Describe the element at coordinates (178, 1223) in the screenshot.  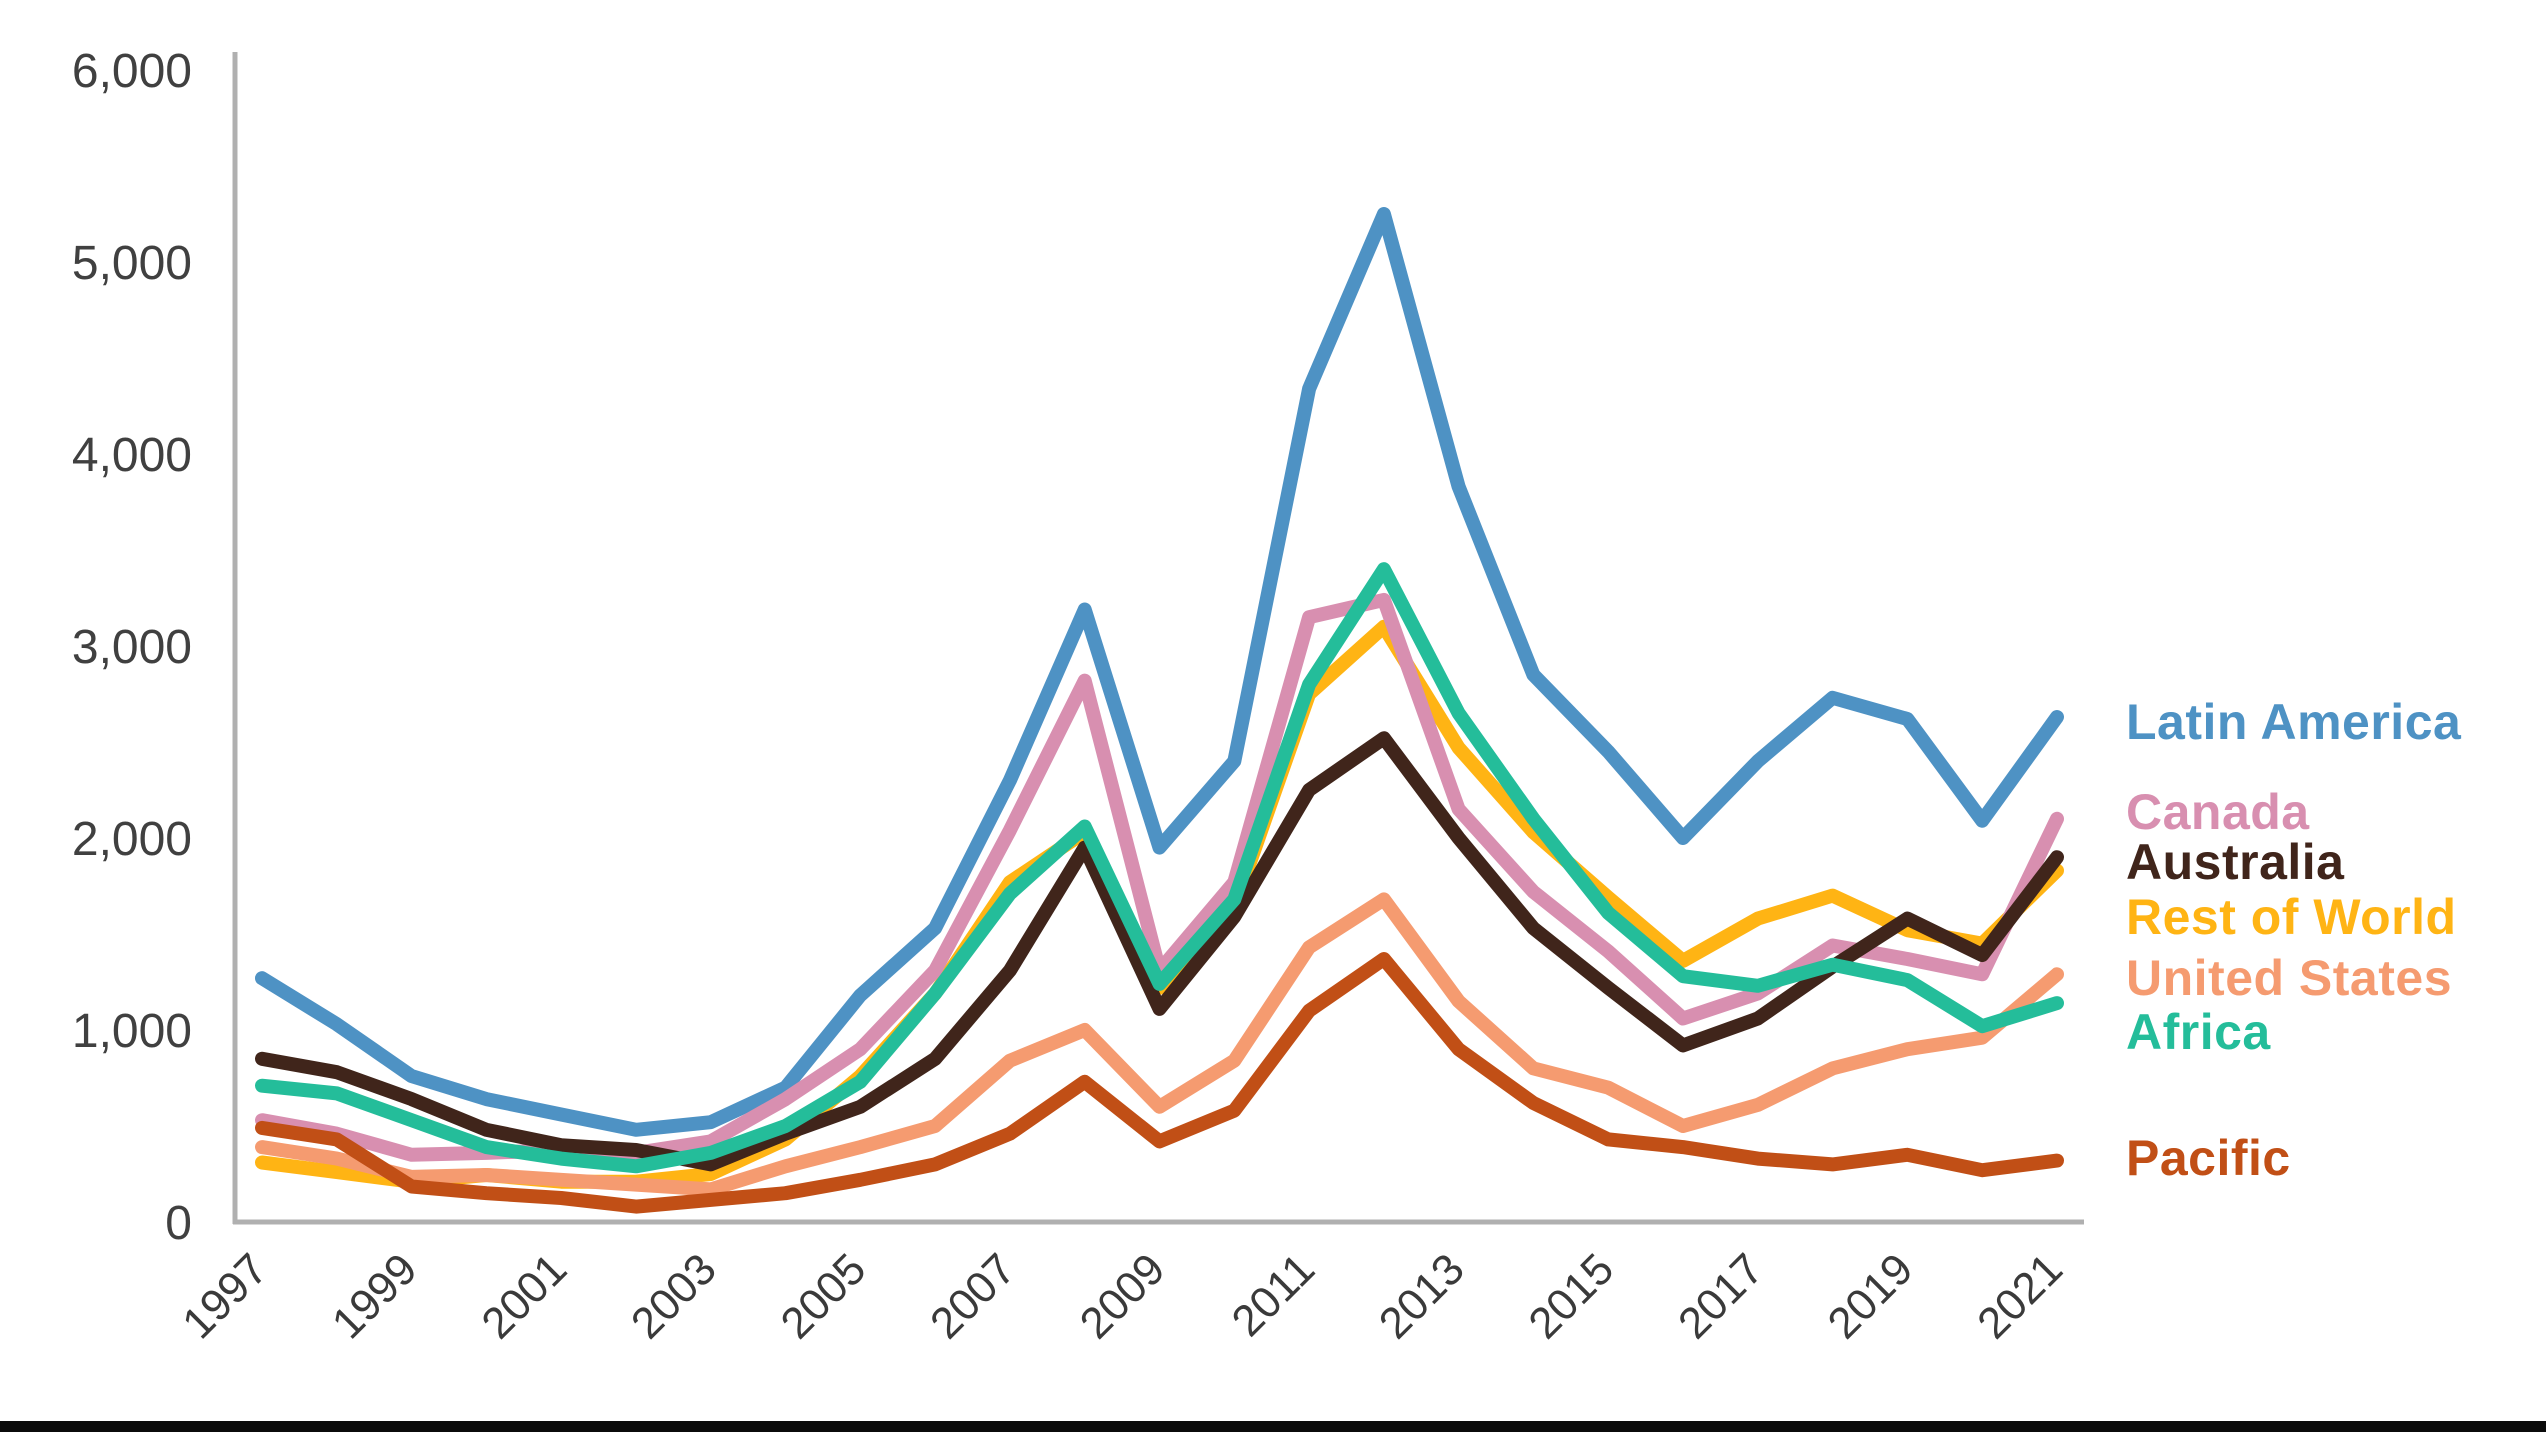
I see `y-tick-label-0: 0` at that location.